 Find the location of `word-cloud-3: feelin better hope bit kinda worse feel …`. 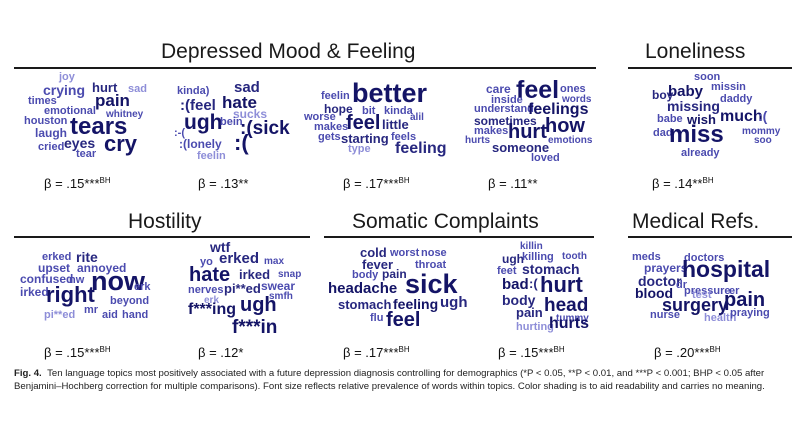

word-cloud-3: feelin better hope bit kinda worse feel … is located at coordinates (378, 123).